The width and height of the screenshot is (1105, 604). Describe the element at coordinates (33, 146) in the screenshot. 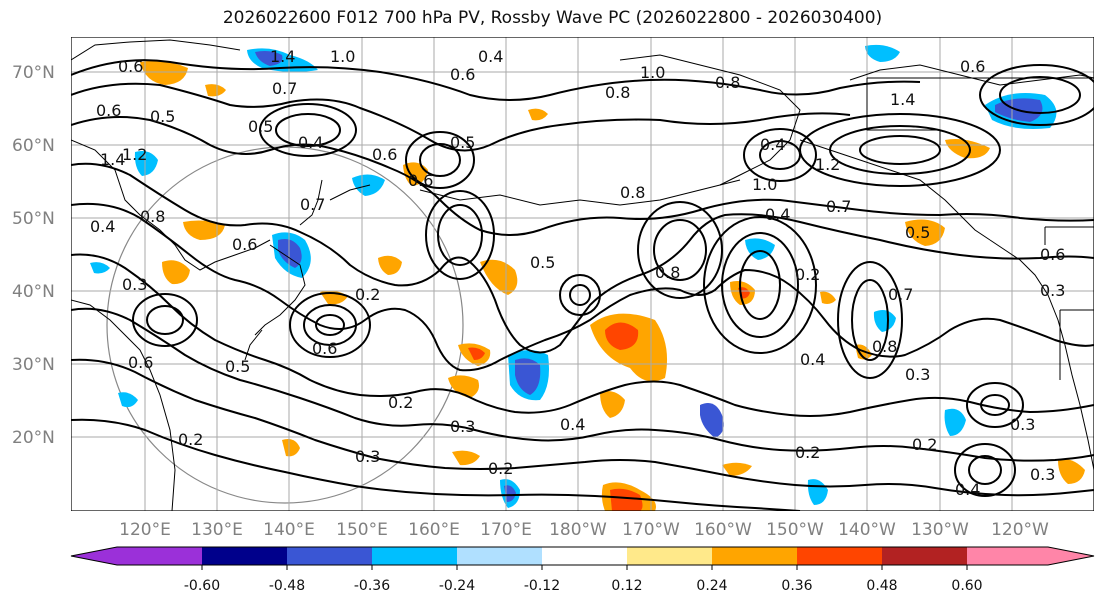

I see `lat-label: 60°N` at that location.